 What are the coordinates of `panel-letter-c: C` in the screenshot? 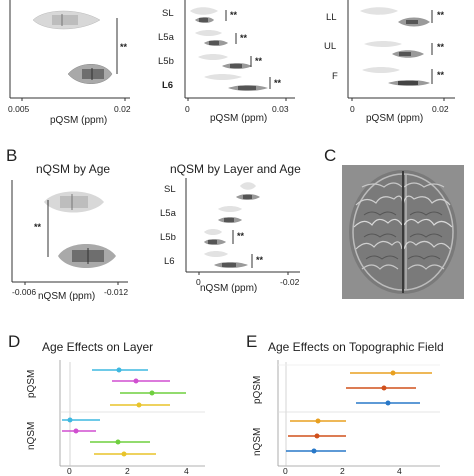 It's located at (330, 155).